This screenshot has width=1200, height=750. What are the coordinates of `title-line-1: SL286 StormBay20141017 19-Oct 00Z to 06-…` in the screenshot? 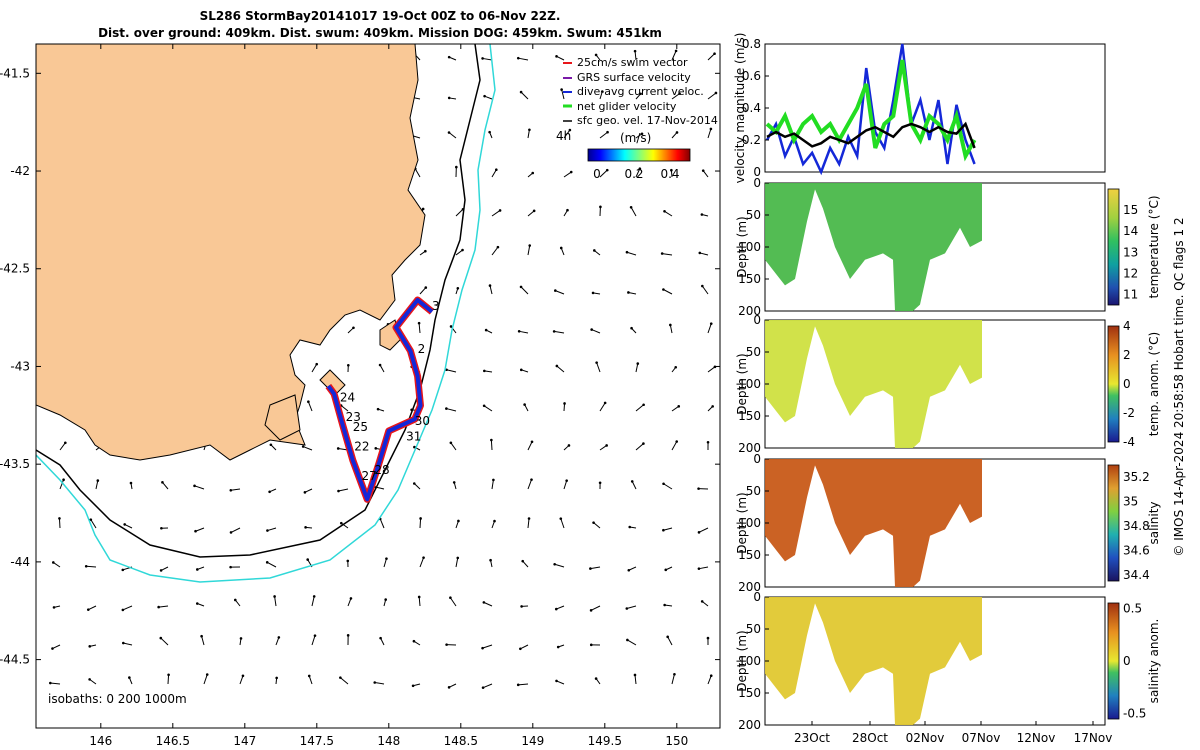 It's located at (380, 16).